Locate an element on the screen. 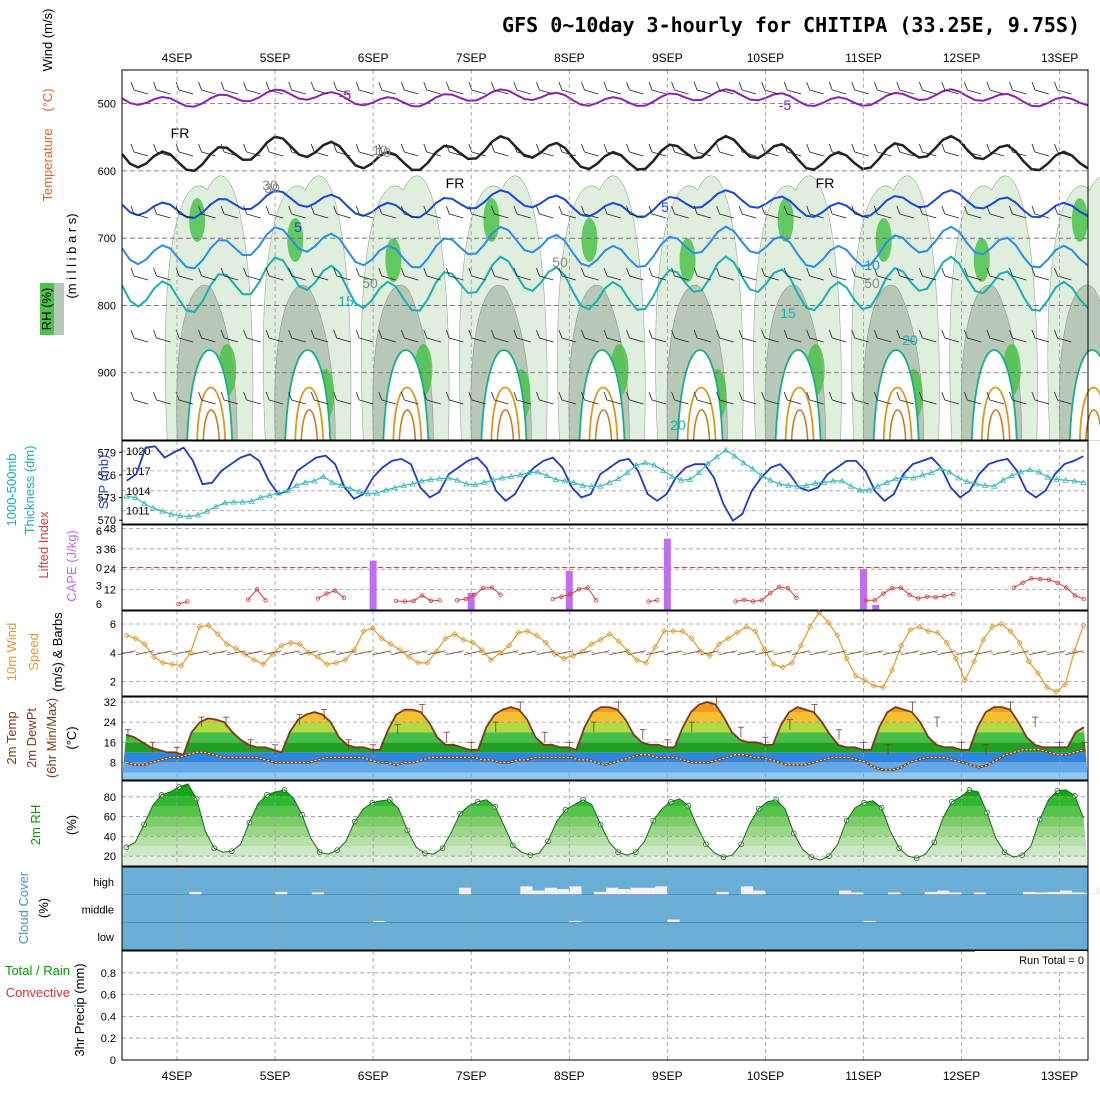  rh-line is located at coordinates (605, 822).